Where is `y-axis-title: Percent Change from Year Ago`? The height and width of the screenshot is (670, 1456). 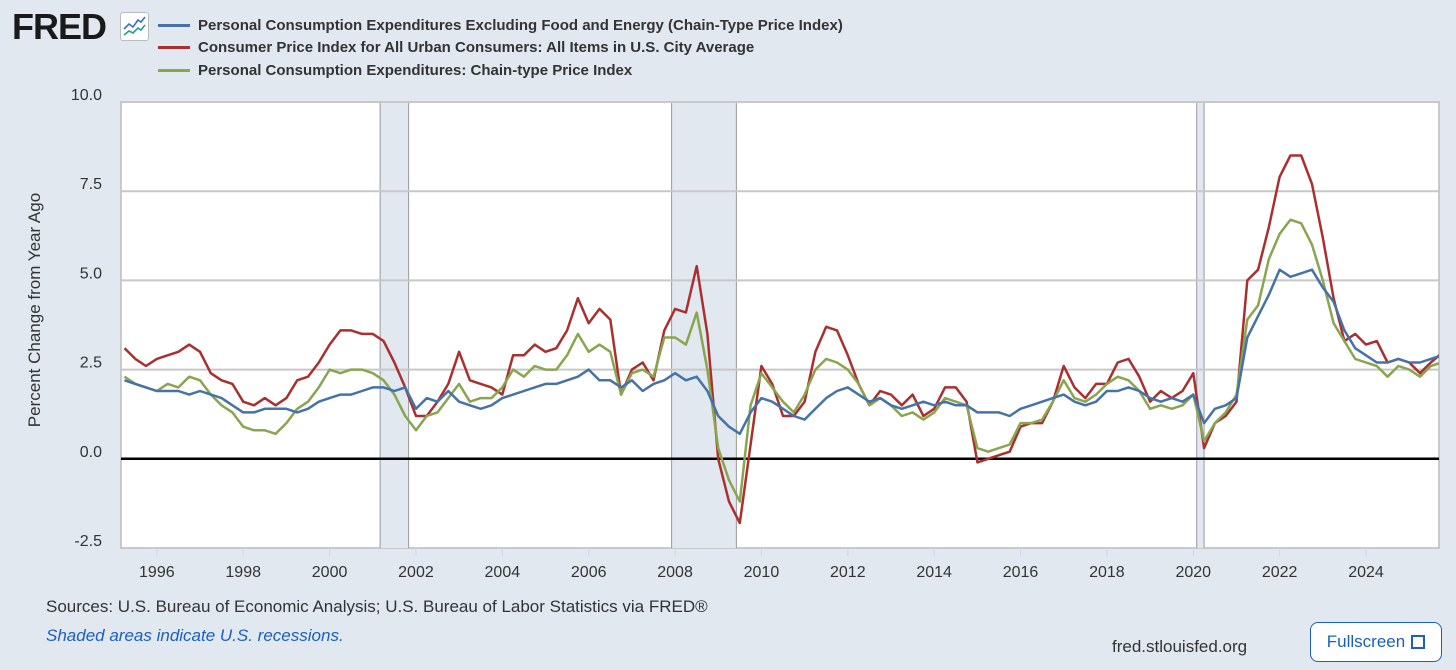
y-axis-title: Percent Change from Year Ago is located at coordinates (34, 310).